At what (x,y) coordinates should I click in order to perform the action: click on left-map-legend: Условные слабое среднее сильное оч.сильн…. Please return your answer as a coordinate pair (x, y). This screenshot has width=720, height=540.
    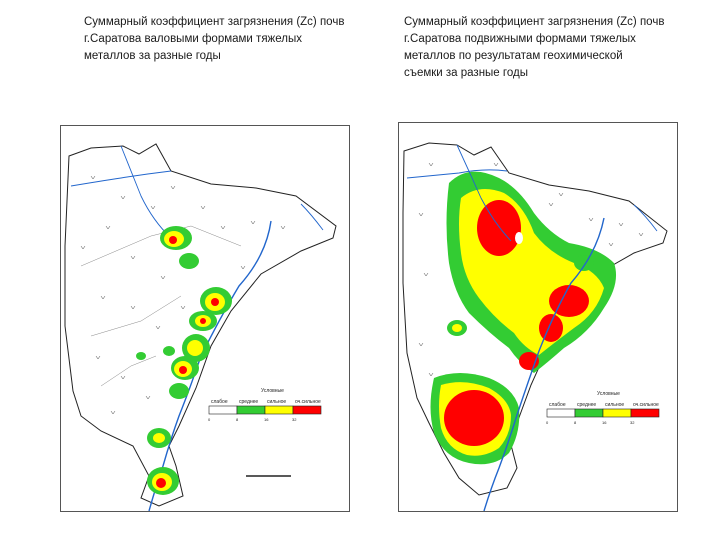
    Looking at the image, I should click on (265, 432).